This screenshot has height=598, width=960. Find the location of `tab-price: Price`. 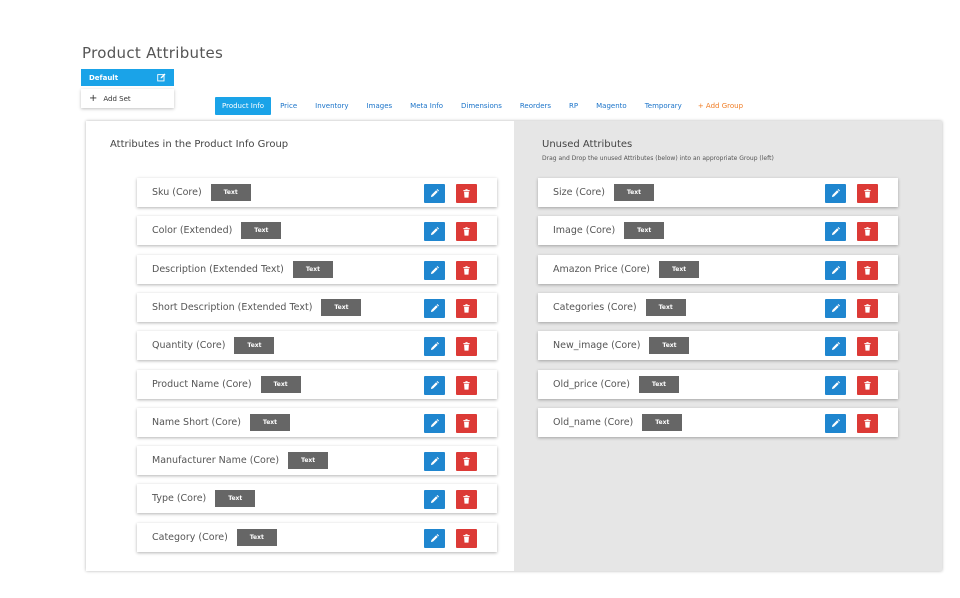

tab-price: Price is located at coordinates (289, 106).